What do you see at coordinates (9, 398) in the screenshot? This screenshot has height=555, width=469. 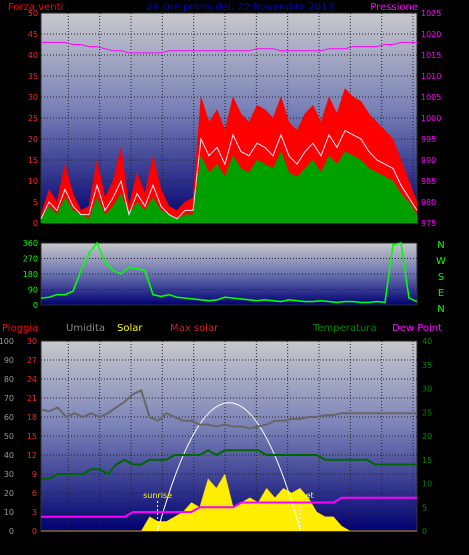 I see `y-tick-humidity: 70` at bounding box center [9, 398].